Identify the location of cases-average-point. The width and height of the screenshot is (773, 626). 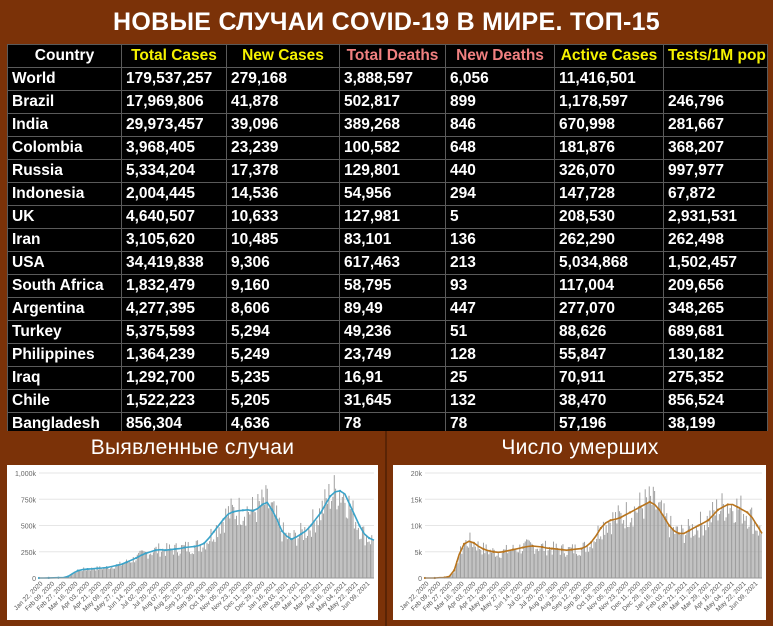
(213, 531).